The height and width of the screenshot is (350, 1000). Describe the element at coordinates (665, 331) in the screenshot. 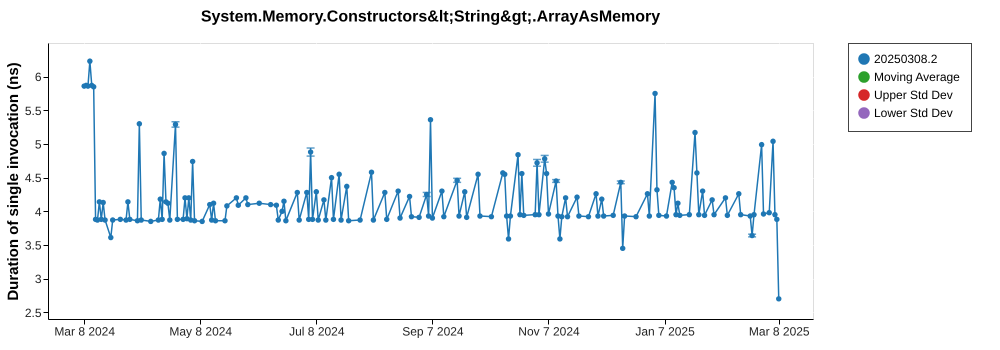

I see `x-tick-label: Jan 7 2025` at that location.